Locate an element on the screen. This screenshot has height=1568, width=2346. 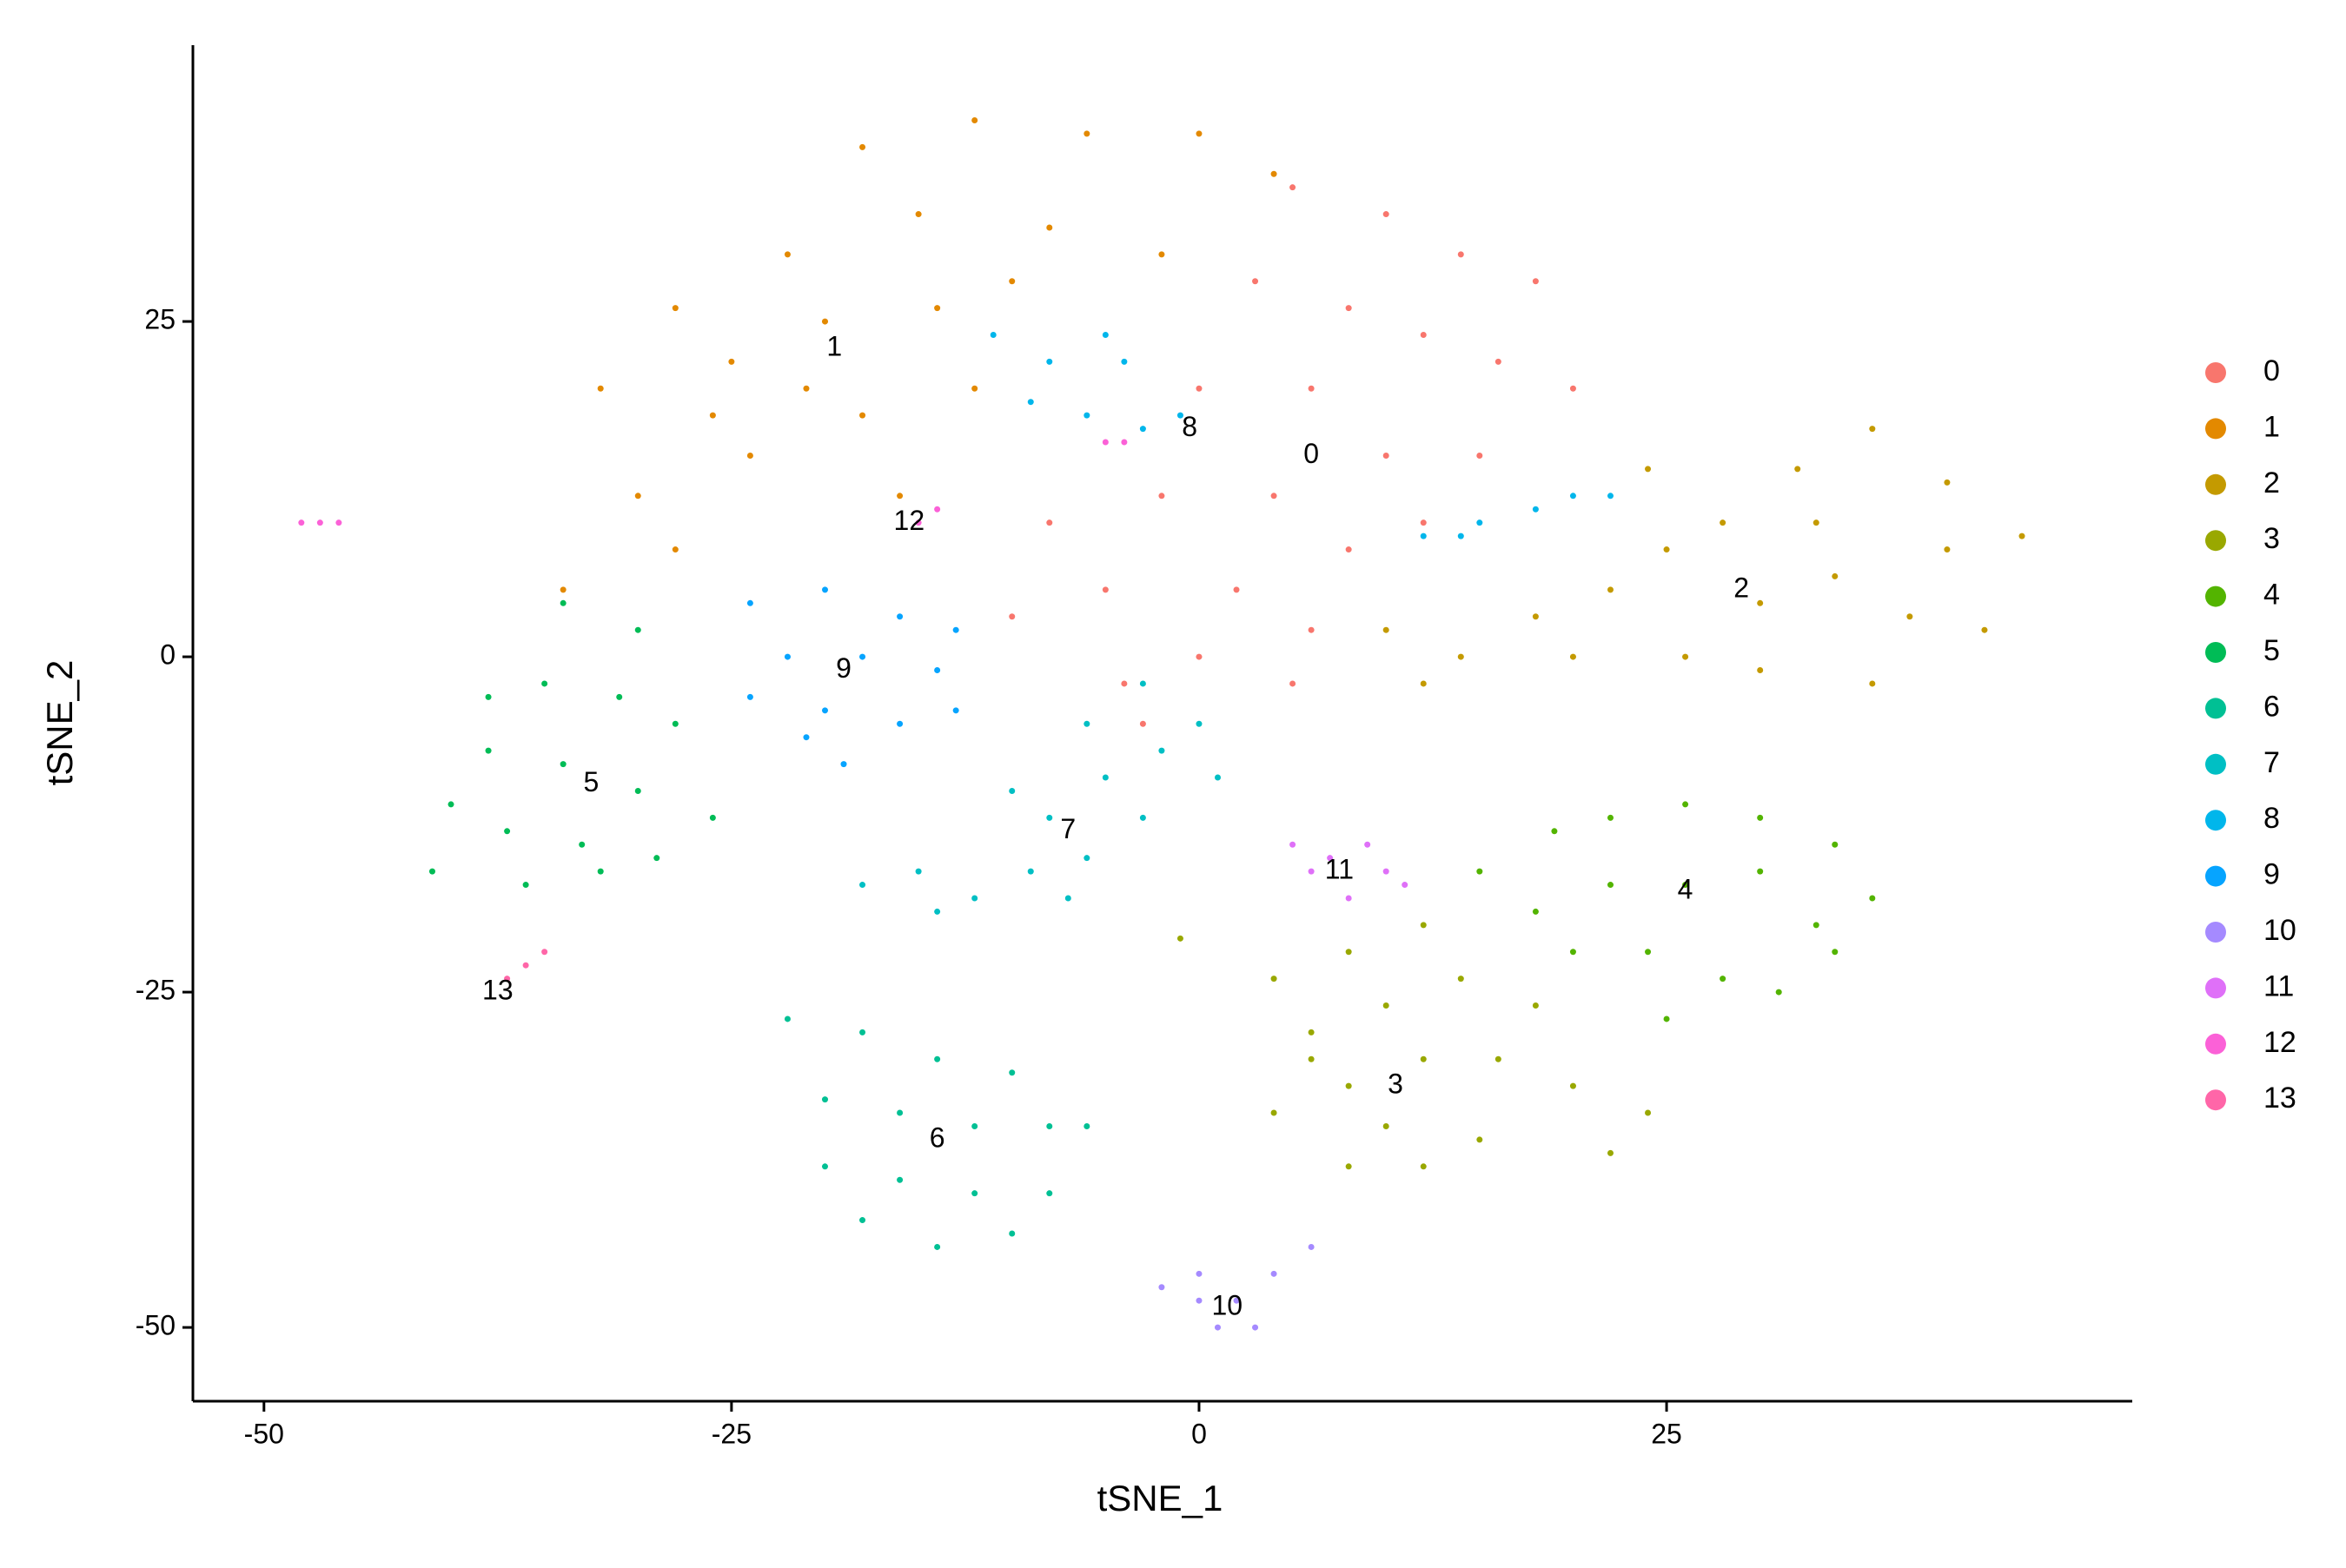
legend-label: 5 is located at coordinates (2271, 650).